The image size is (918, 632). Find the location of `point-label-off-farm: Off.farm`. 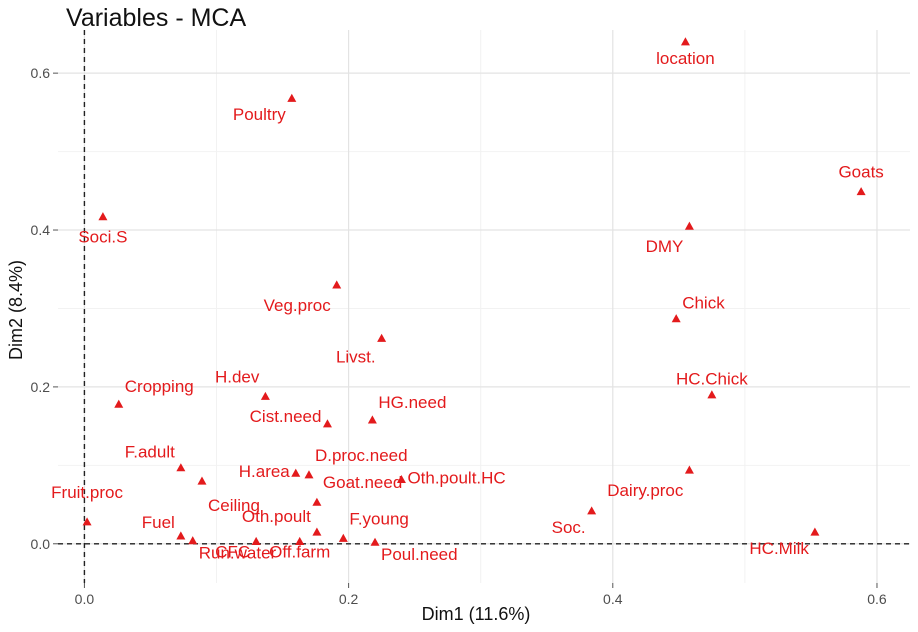

point-label-off-farm: Off.farm is located at coordinates (299, 551).